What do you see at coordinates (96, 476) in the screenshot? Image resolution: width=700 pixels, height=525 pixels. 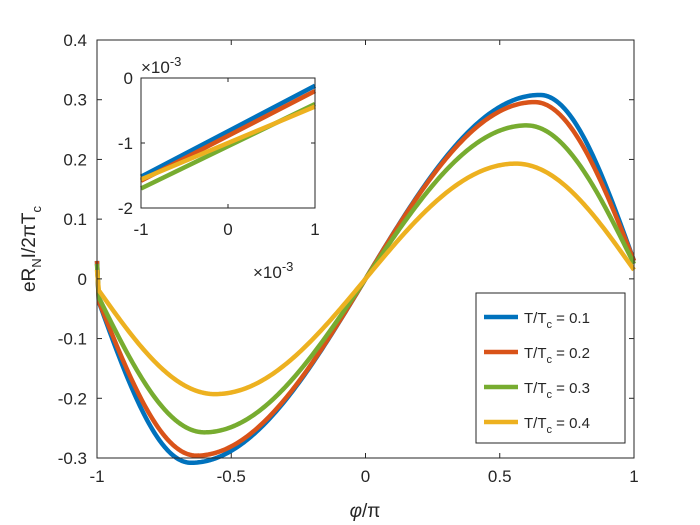 I see `x-tick-label: -1` at bounding box center [96, 476].